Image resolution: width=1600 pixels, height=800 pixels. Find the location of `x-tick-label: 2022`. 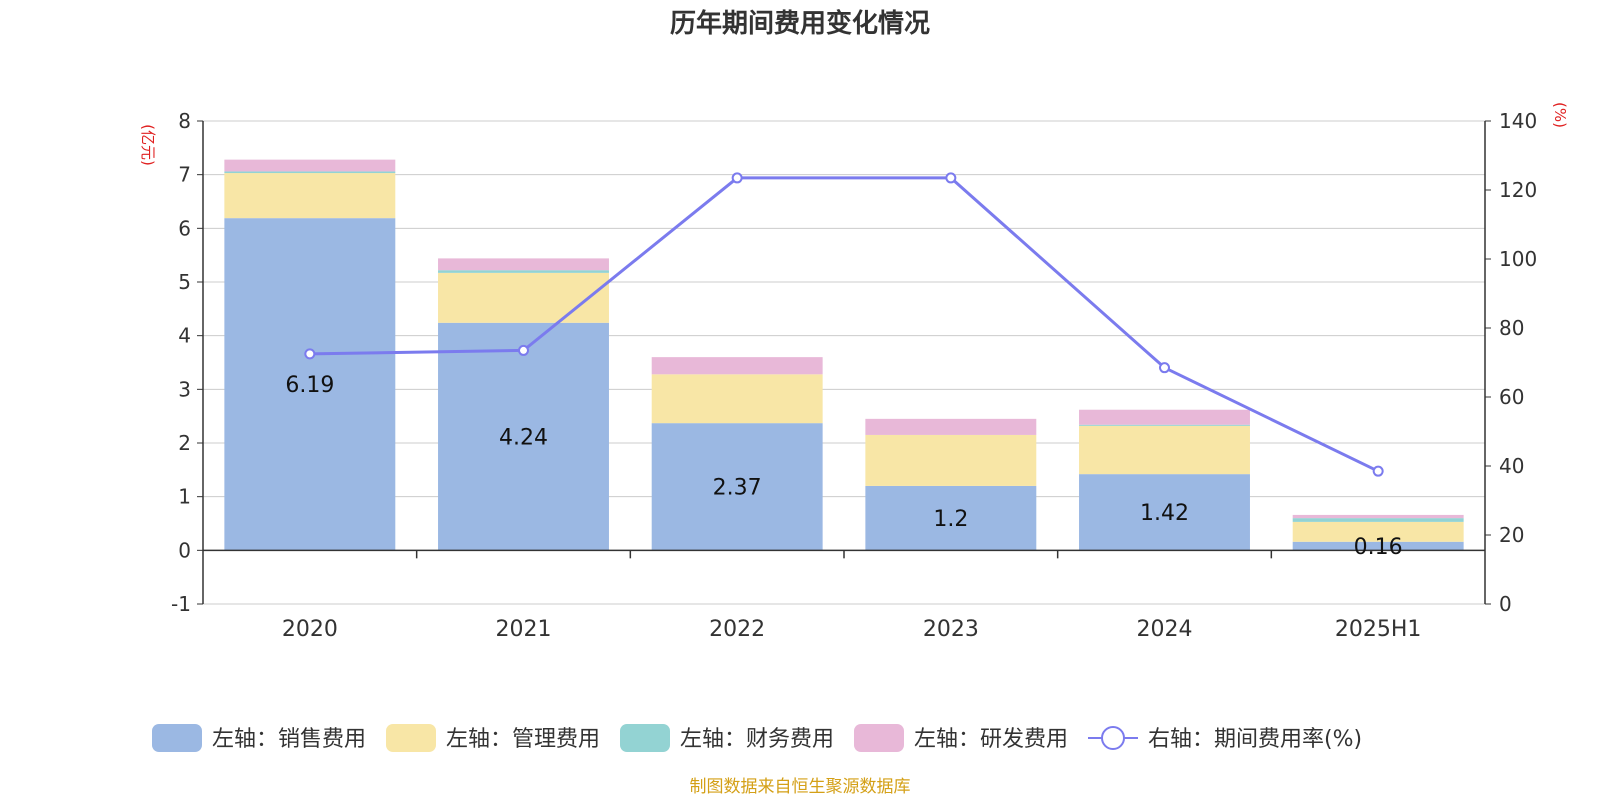

x-tick-label: 2022 is located at coordinates (737, 629).